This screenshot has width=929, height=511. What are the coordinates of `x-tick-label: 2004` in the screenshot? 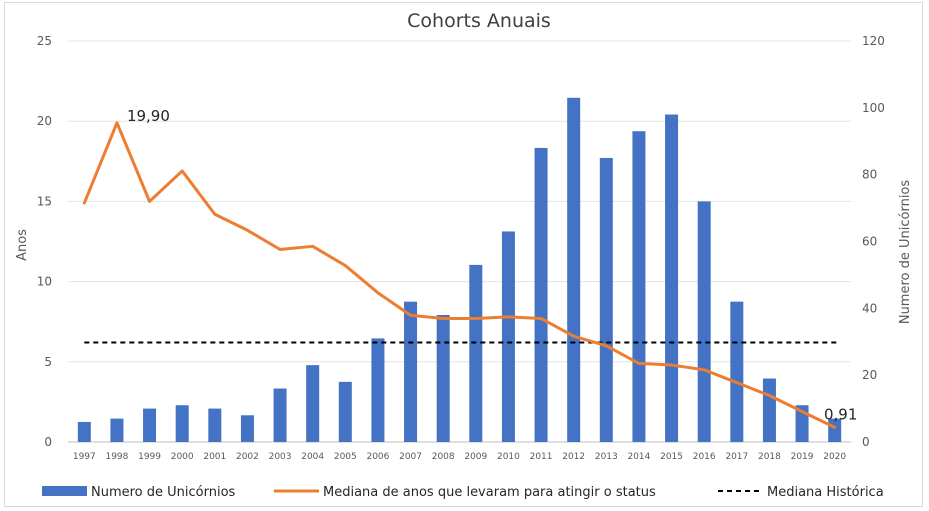 It's located at (312, 457).